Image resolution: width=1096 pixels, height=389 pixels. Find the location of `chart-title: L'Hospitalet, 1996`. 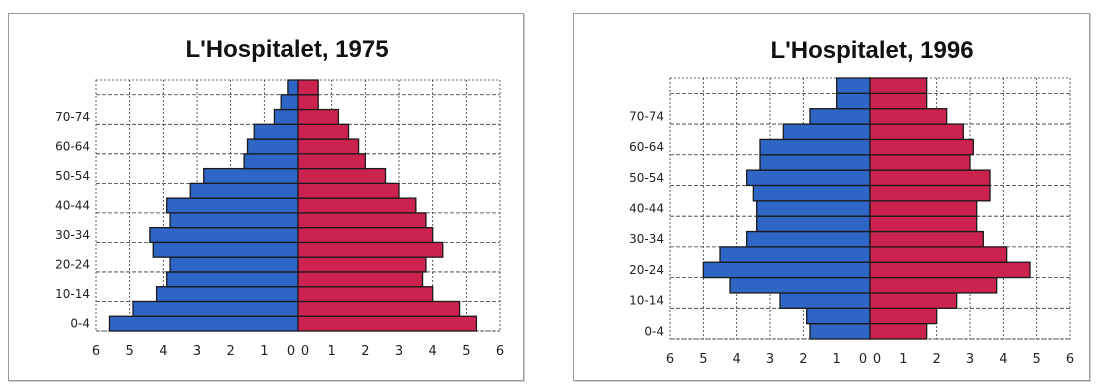

chart-title: L'Hospitalet, 1996 is located at coordinates (871, 50).